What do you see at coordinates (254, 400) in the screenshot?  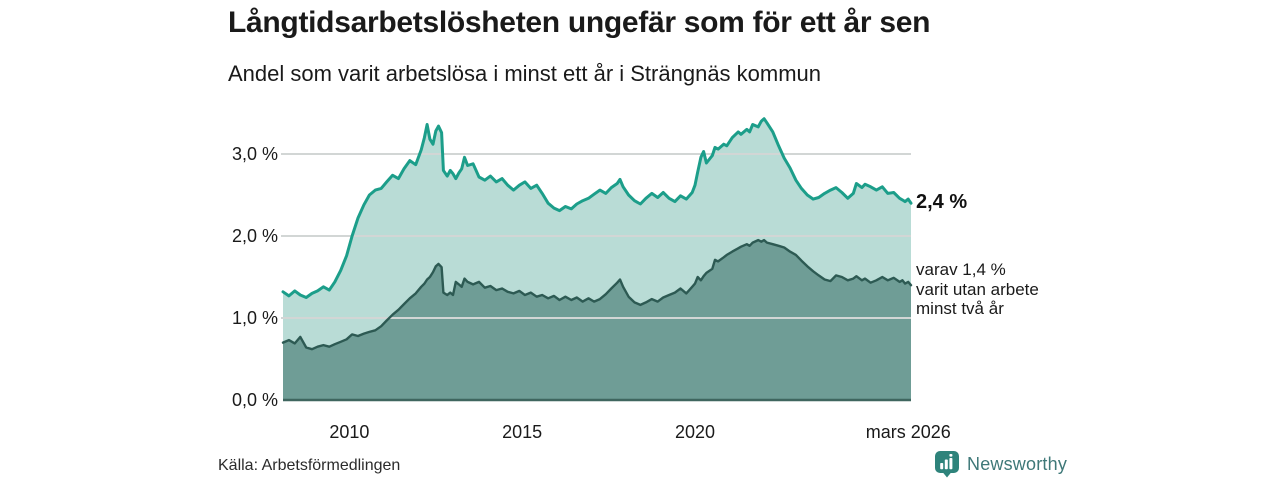 I see `y-tick-label: 0,0 %` at bounding box center [254, 400].